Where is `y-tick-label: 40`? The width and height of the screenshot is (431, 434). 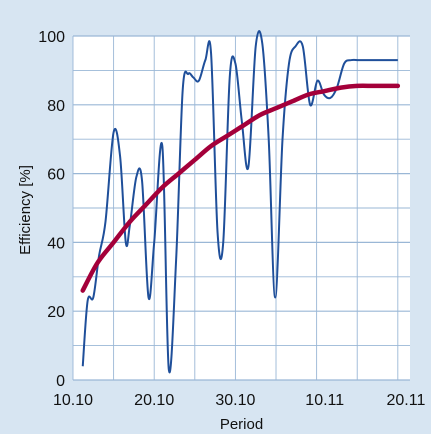
y-tick-label: 40 is located at coordinates (56, 243).